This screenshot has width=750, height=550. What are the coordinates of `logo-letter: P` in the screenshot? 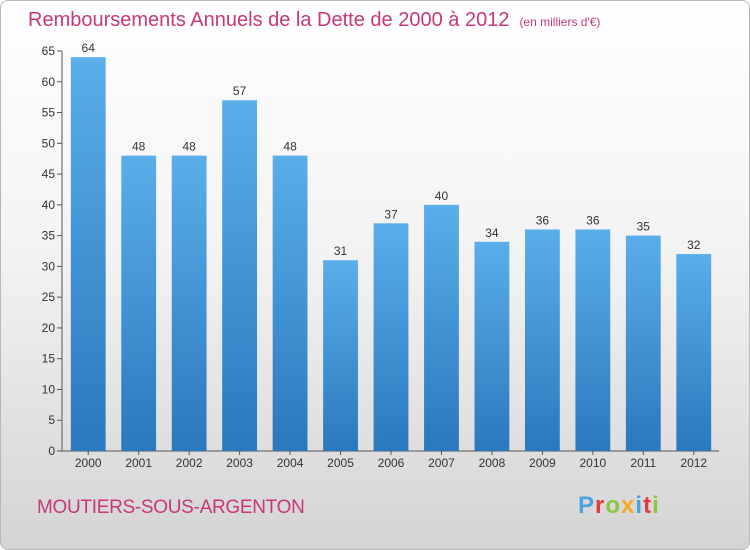 It's located at (587, 505).